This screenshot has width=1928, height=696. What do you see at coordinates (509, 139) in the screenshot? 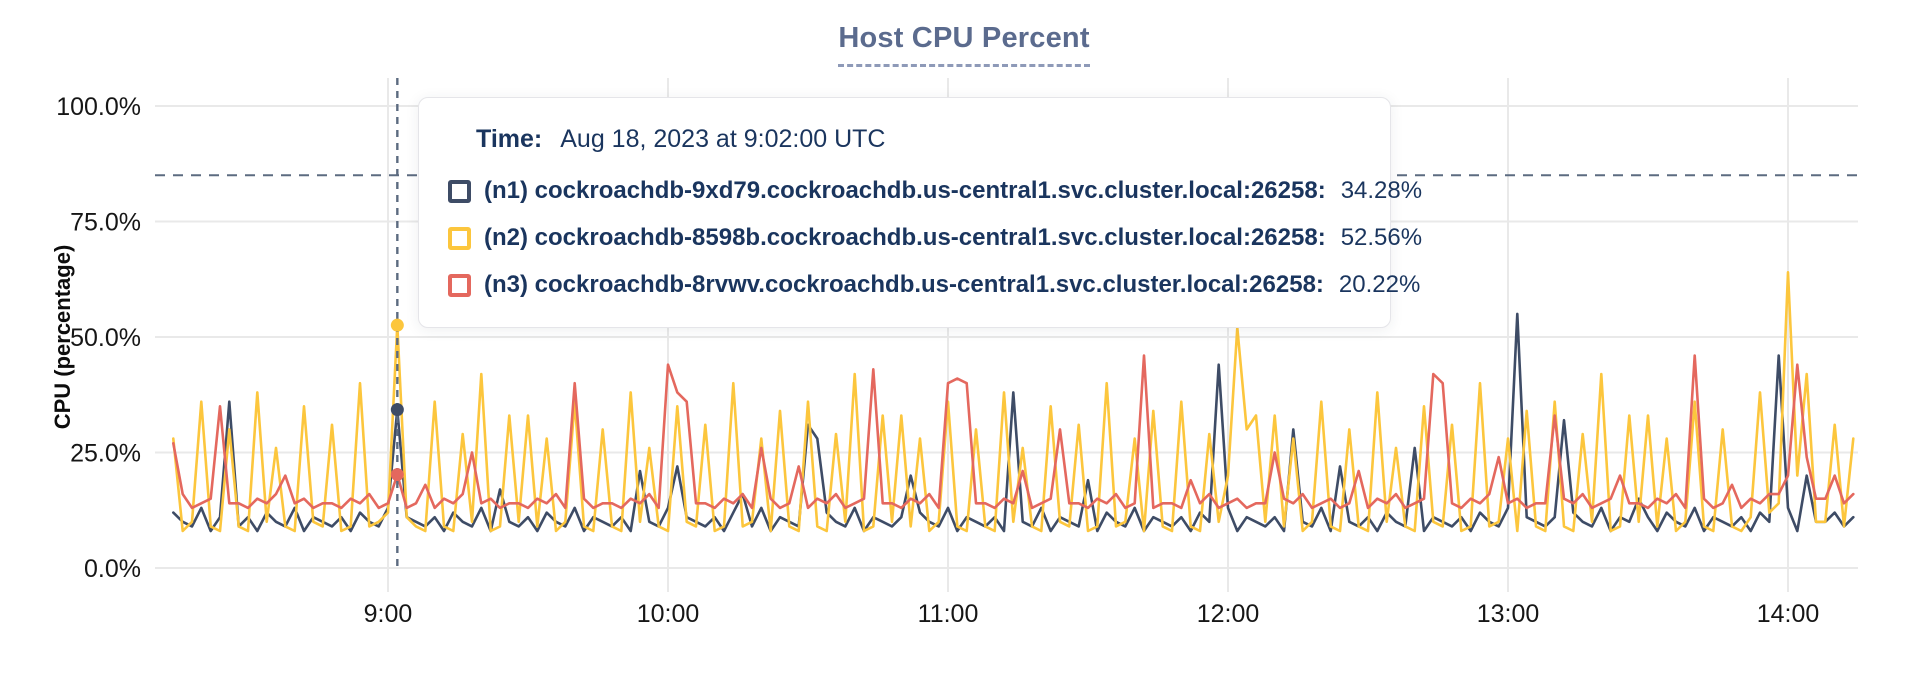
I see `tooltip-time-label: Time:` at bounding box center [509, 139].